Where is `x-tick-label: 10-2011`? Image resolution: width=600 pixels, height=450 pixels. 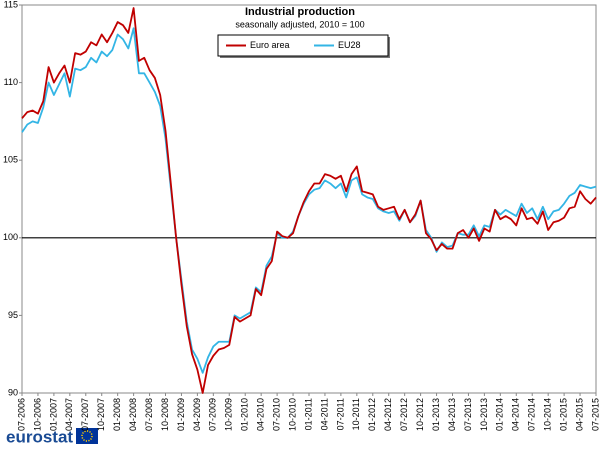
x-tick-label: 10-2011 is located at coordinates (356, 414).